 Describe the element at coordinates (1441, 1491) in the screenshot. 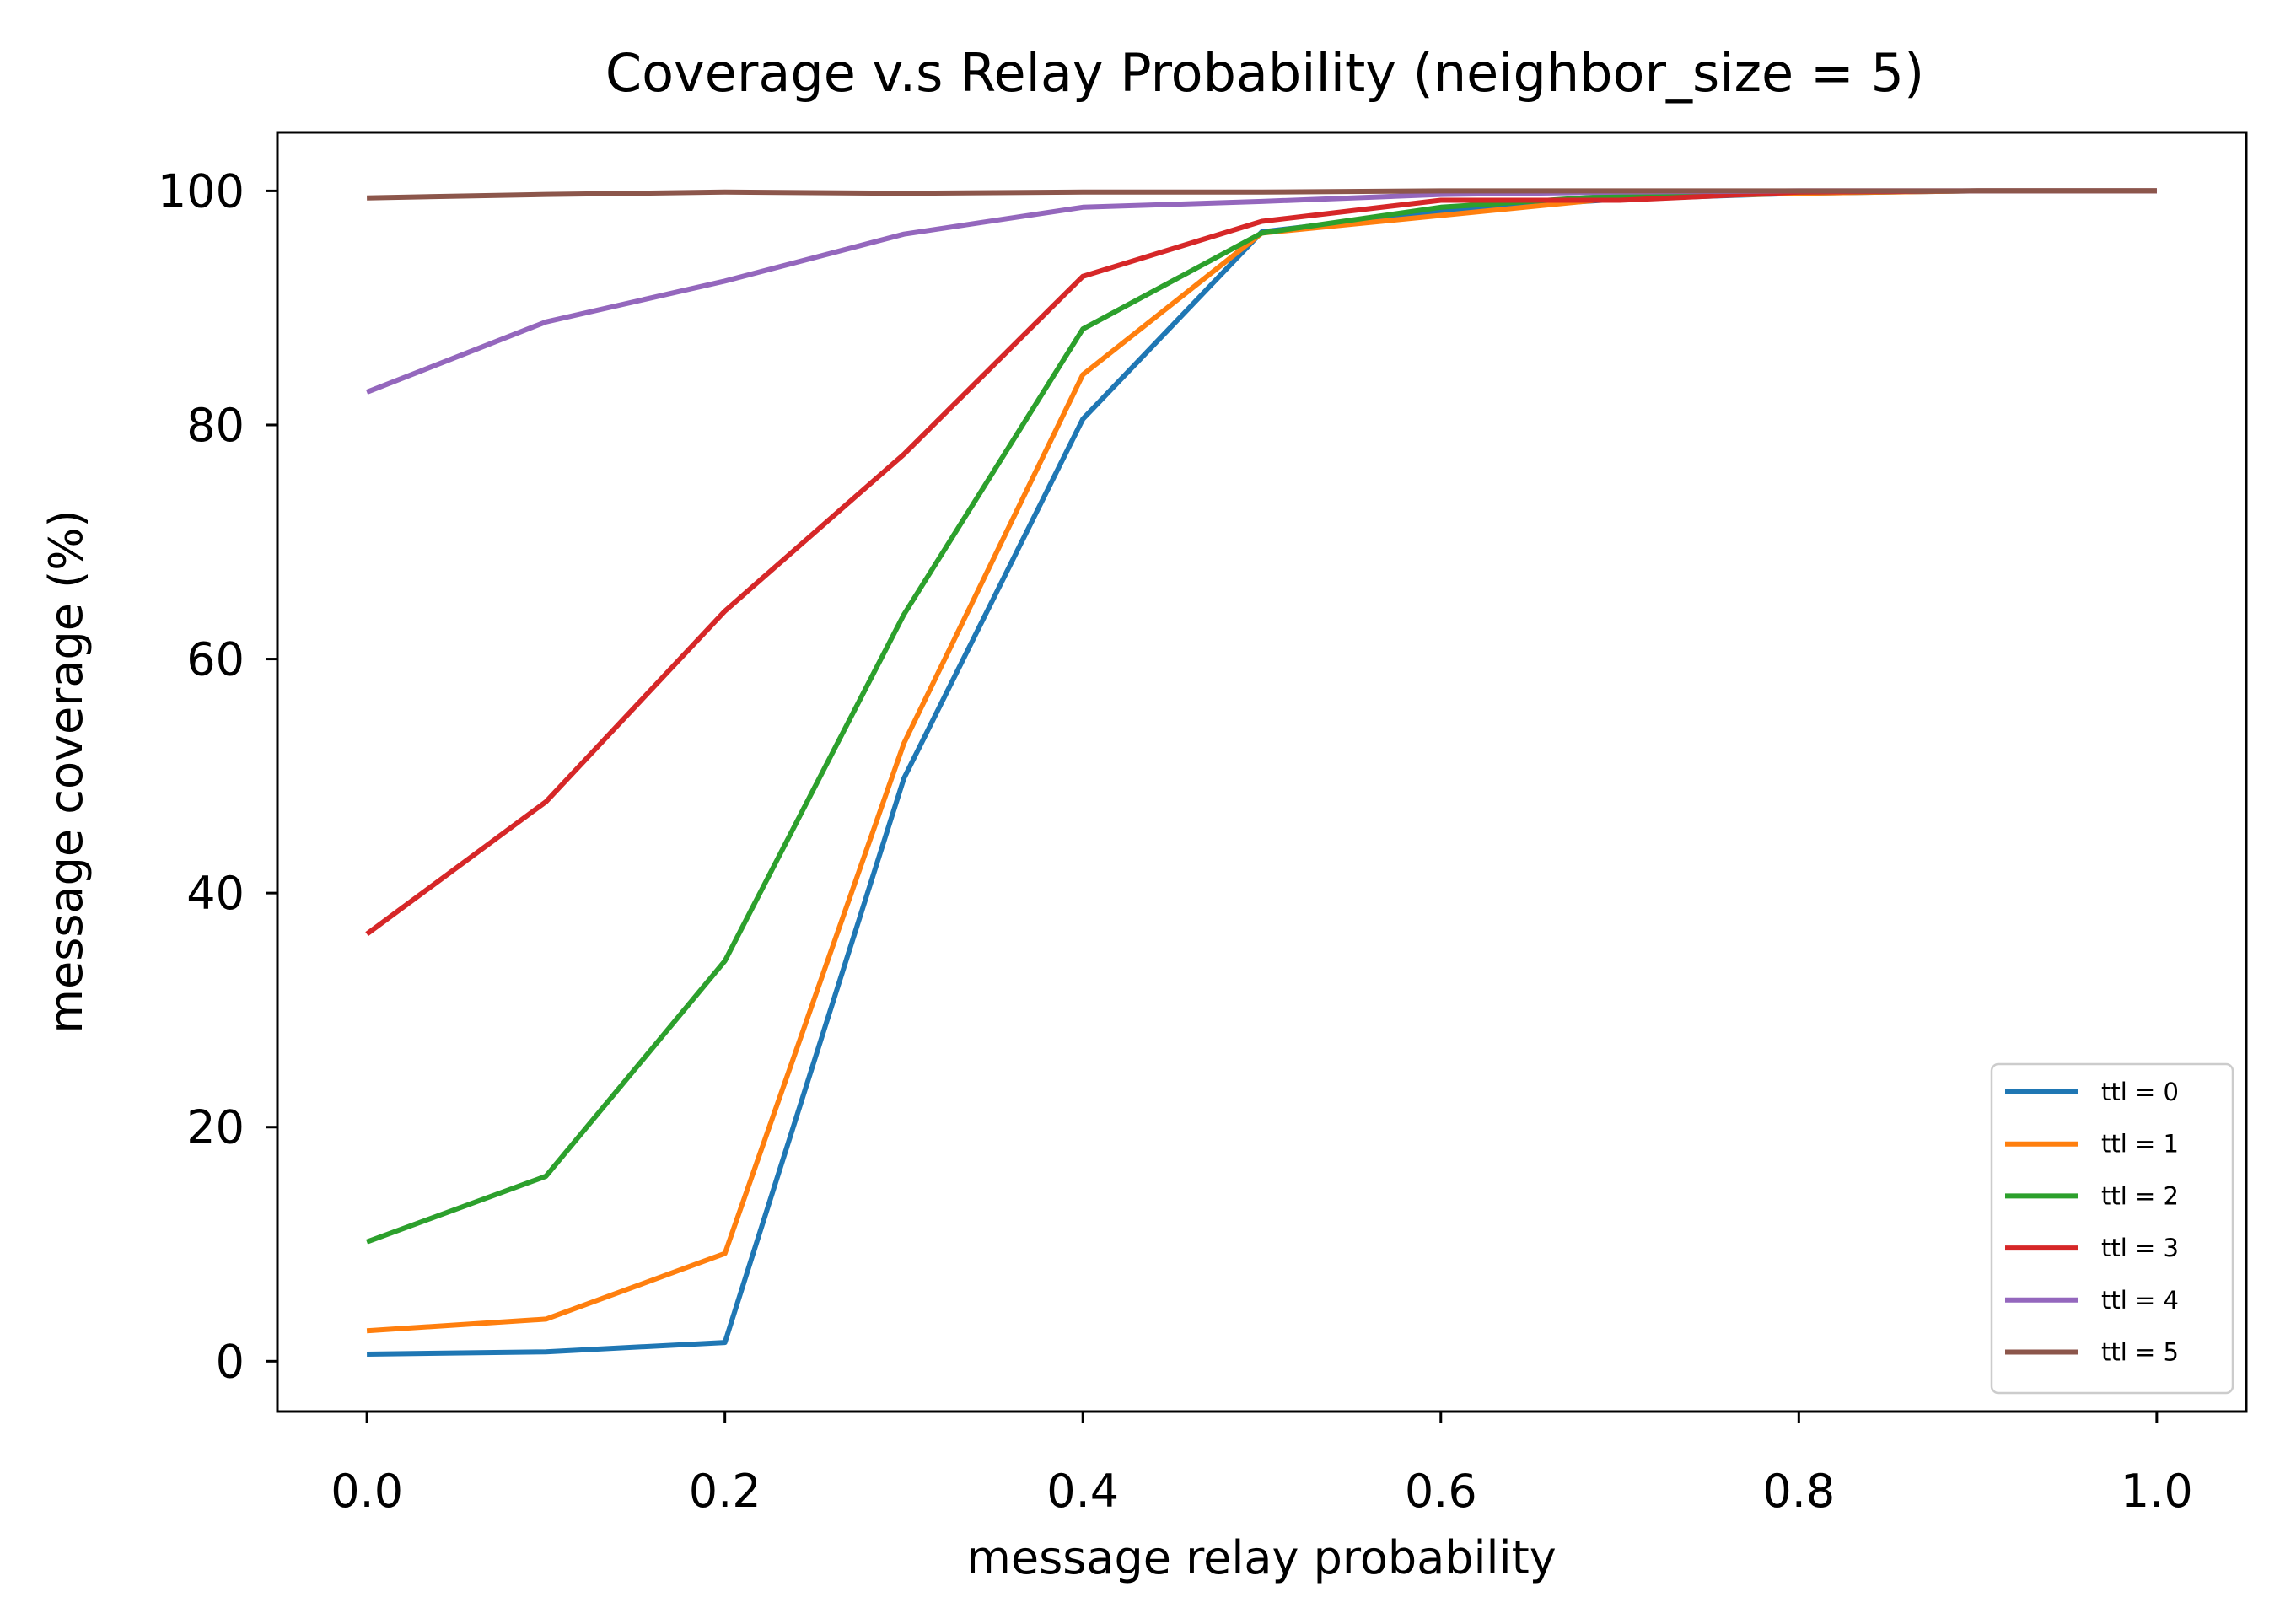

I see `x-tick-label: 0.6` at that location.